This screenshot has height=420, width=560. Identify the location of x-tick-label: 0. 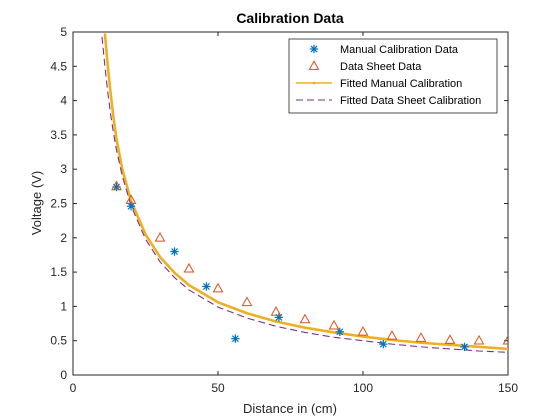
(73, 388).